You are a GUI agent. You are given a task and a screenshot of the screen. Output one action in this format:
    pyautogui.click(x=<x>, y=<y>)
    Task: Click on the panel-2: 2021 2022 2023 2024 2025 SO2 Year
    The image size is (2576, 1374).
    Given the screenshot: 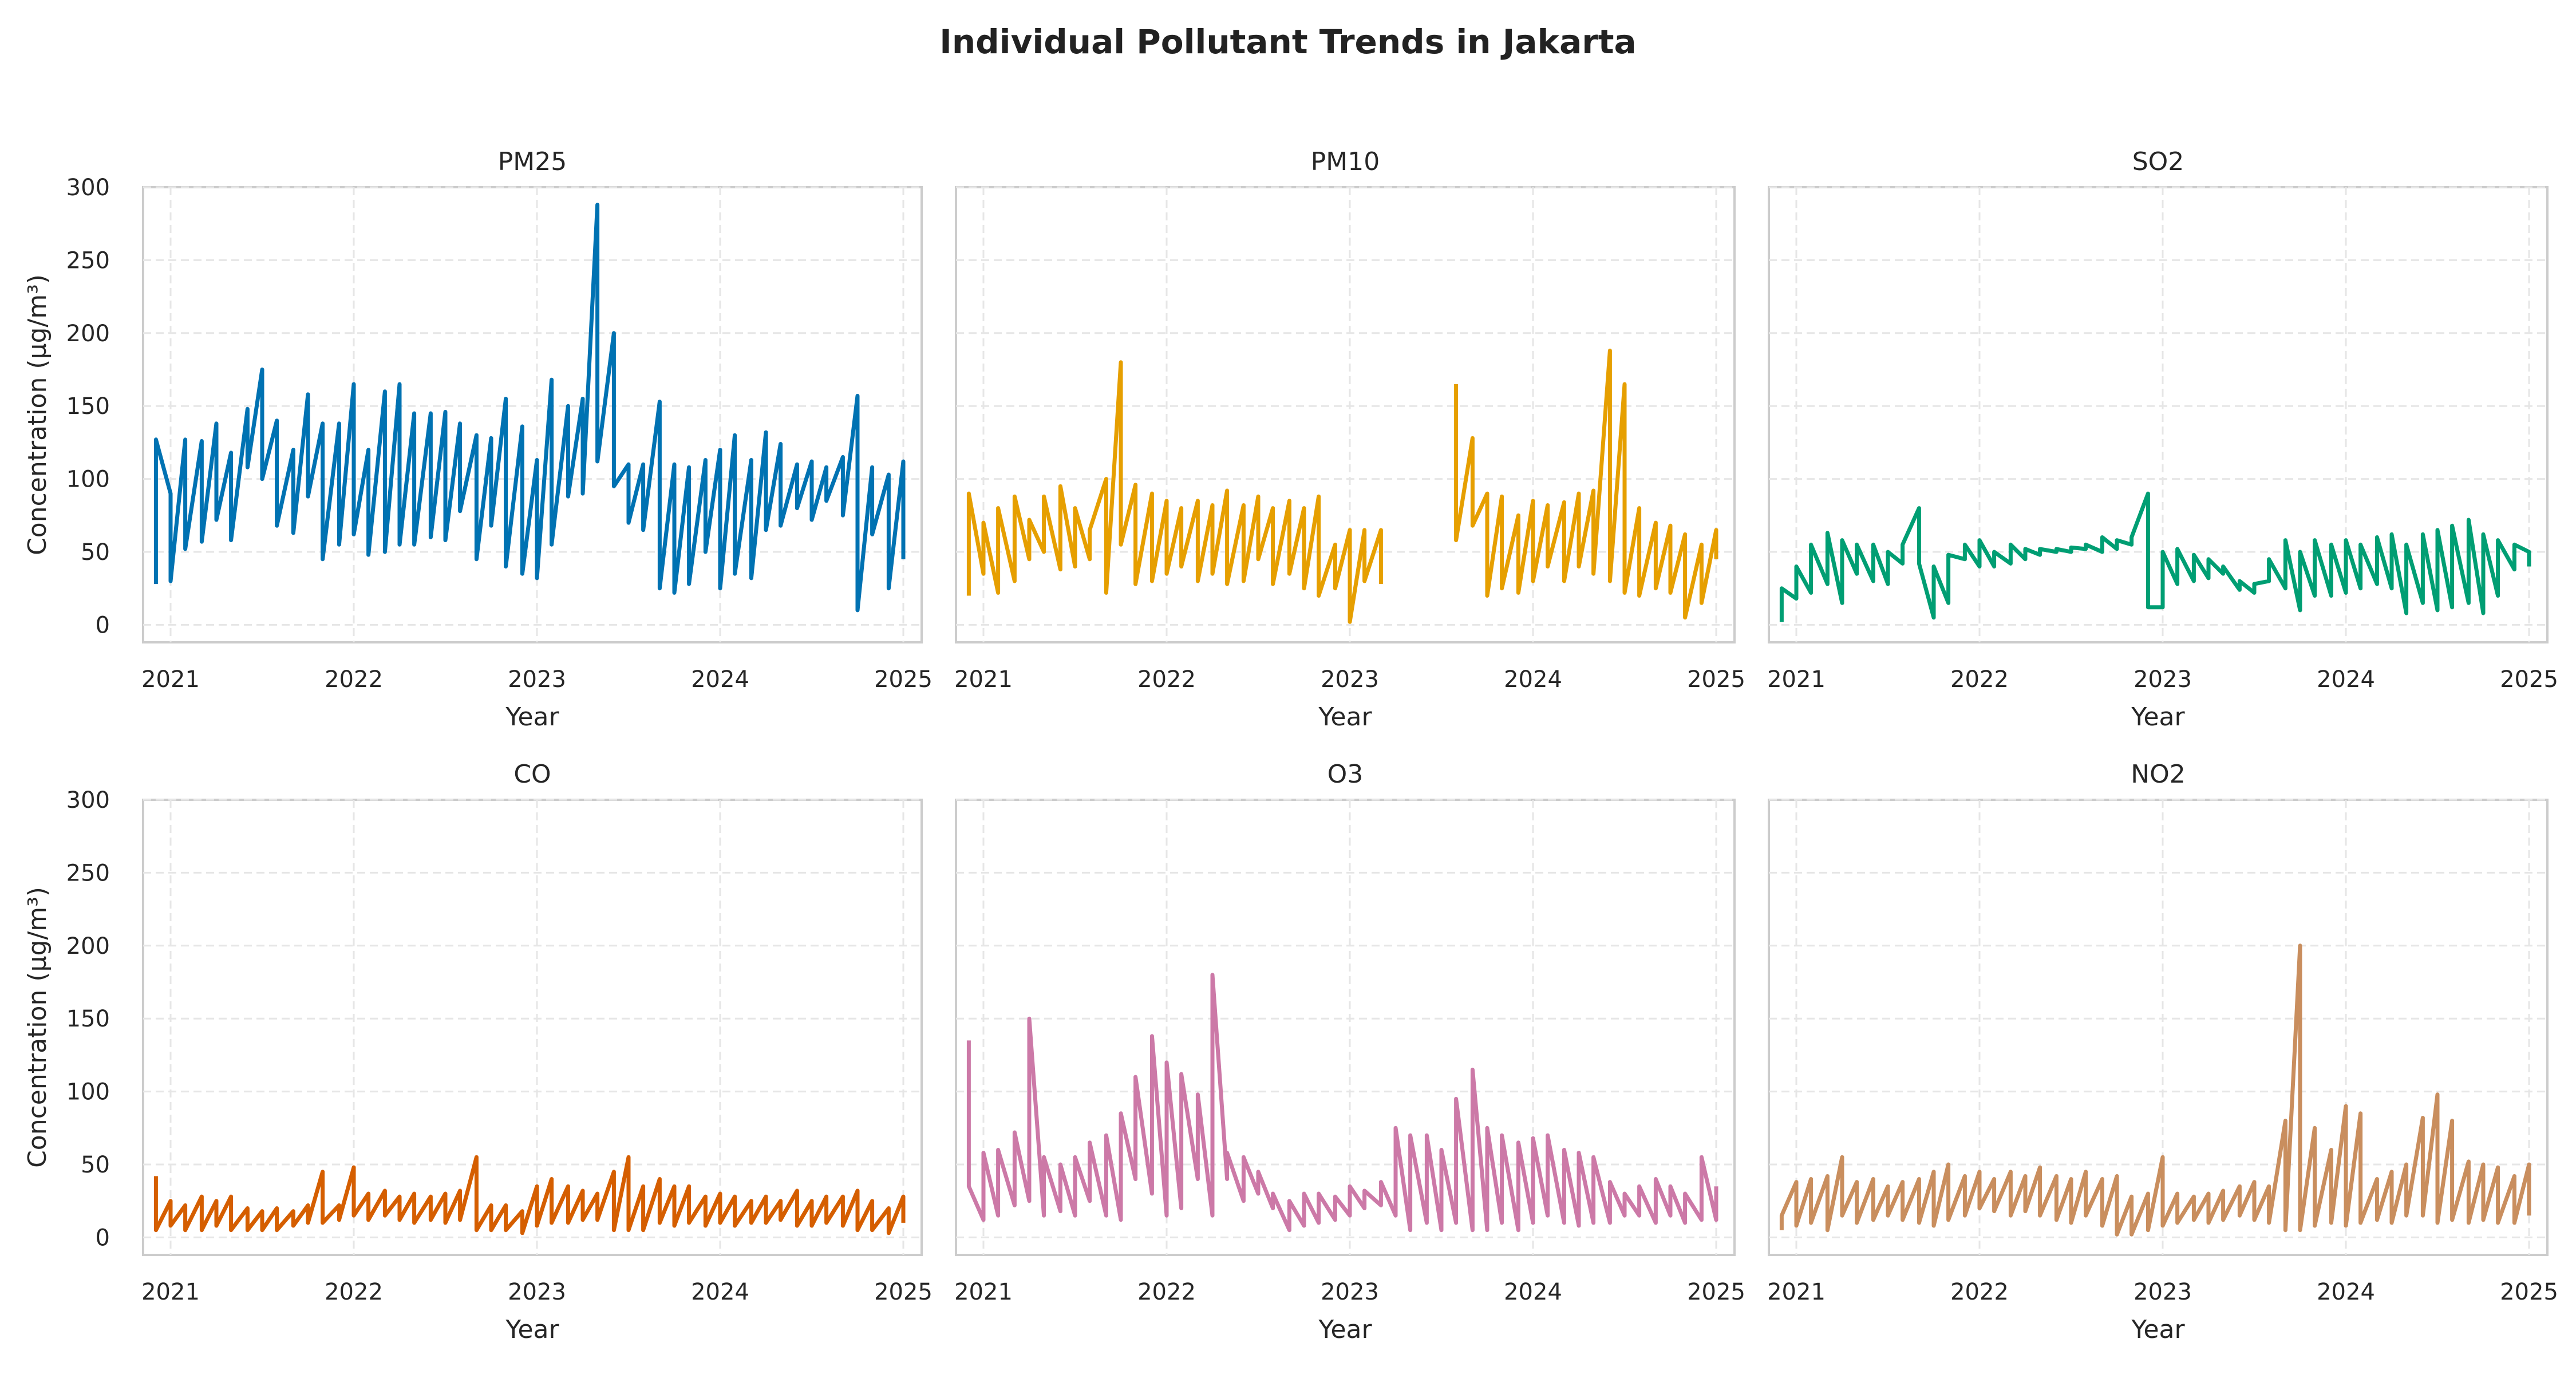 What is the action you would take?
    pyautogui.click(x=2162, y=439)
    